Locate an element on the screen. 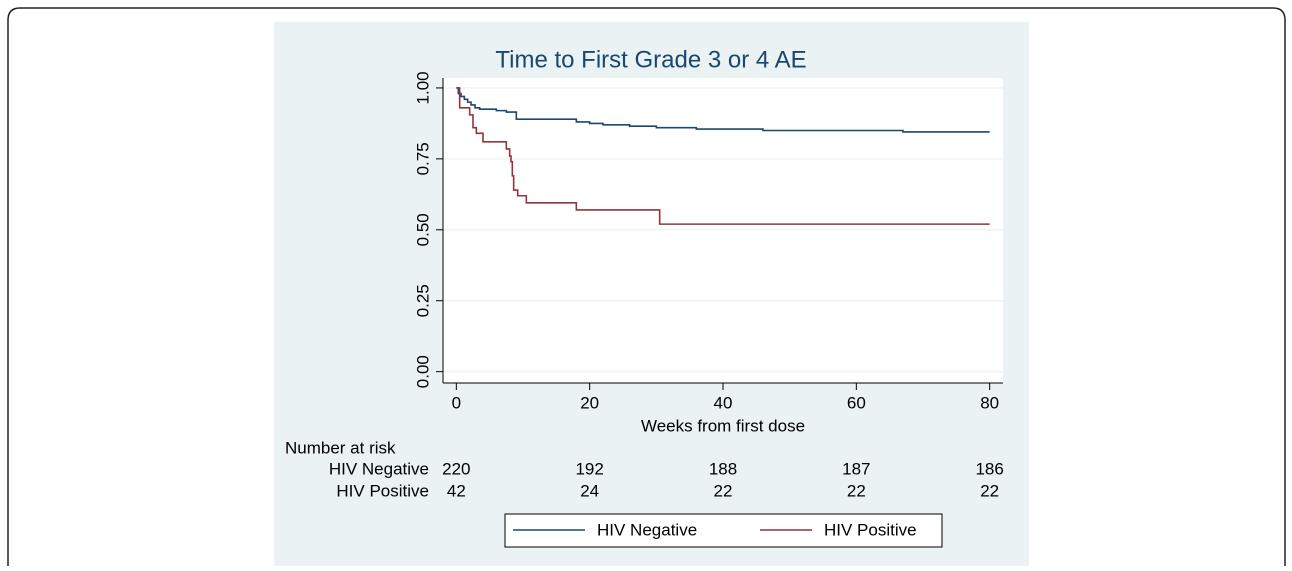  chart-title: Time to First Grade 3 or 4 AE is located at coordinates (650, 59).